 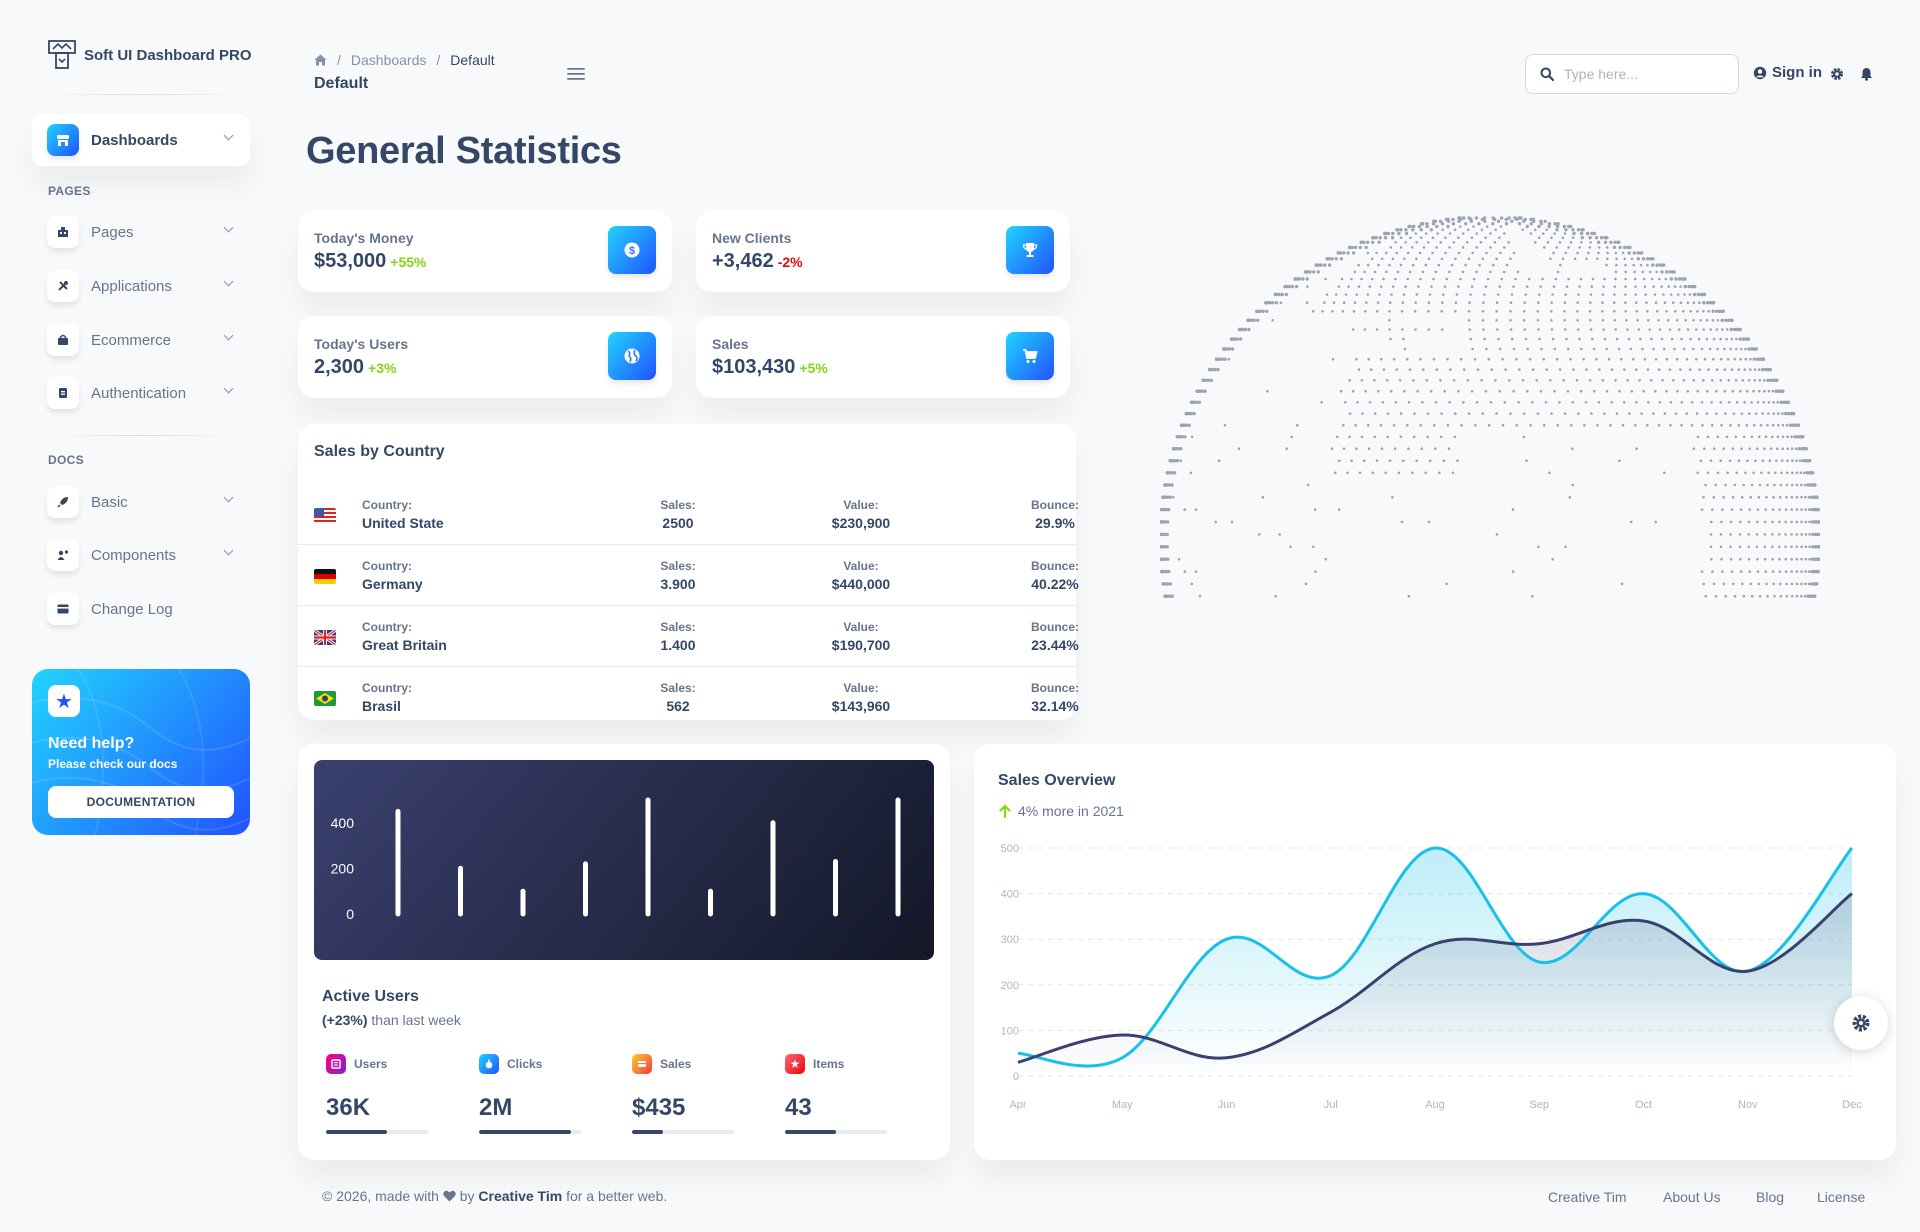 What do you see at coordinates (1005, 811) in the screenshot?
I see `arrow-up-icon` at bounding box center [1005, 811].